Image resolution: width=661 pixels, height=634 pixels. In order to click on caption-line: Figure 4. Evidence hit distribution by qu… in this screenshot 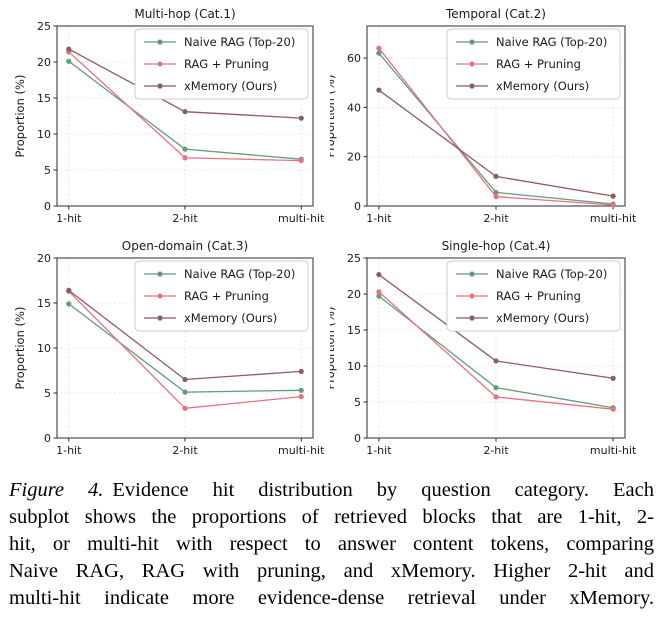, I will do `click(331, 490)`.